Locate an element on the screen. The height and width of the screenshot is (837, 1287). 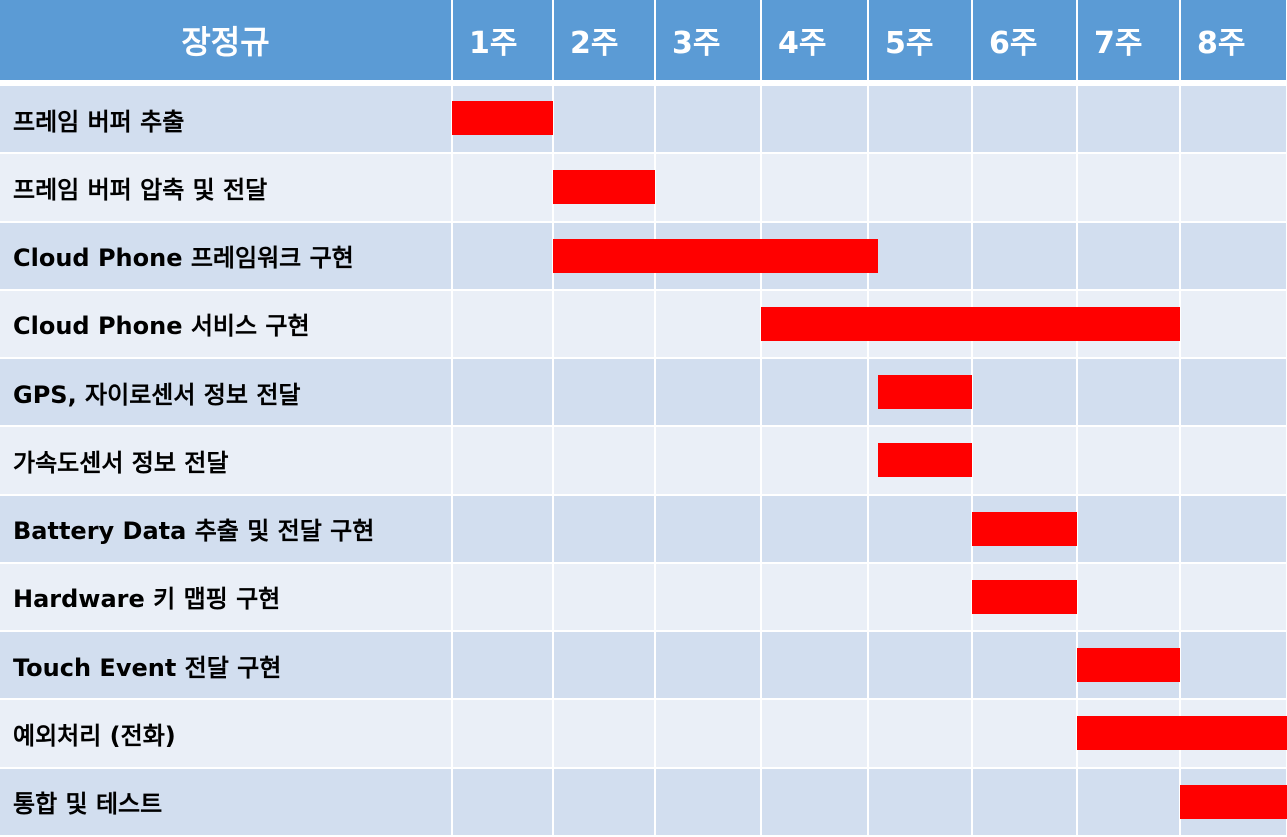
task-row: 예외처리 (전화) is located at coordinates (643, 734).